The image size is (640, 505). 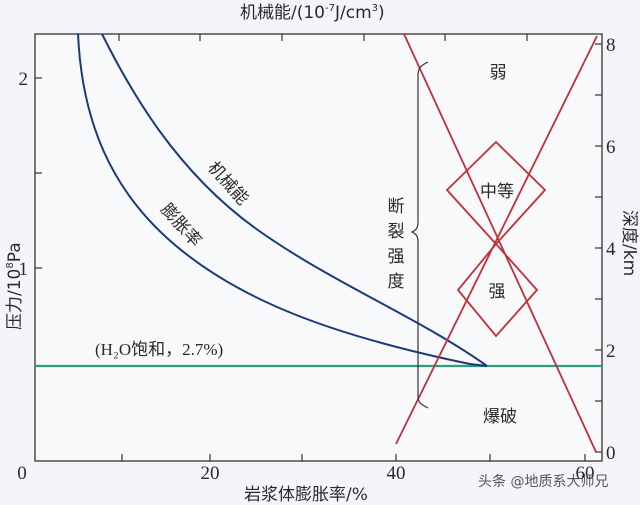 What do you see at coordinates (323, 37) in the screenshot?
I see `top-axis-ticks` at bounding box center [323, 37].